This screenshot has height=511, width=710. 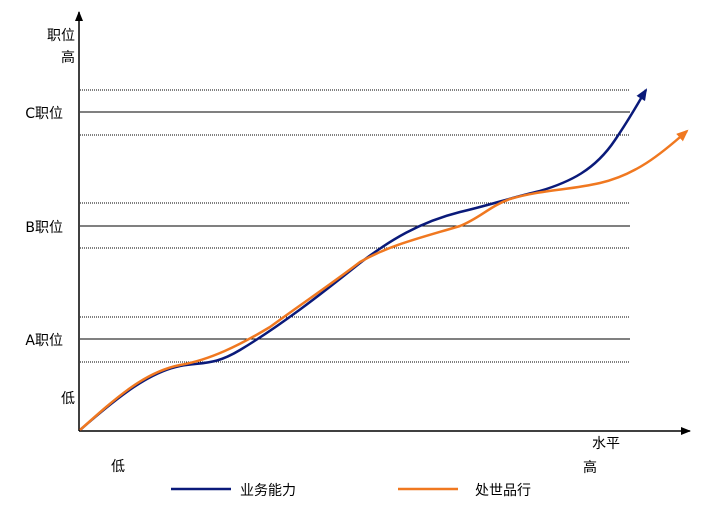 I want to click on x-axis-high-label: 高, so click(x=590, y=467).